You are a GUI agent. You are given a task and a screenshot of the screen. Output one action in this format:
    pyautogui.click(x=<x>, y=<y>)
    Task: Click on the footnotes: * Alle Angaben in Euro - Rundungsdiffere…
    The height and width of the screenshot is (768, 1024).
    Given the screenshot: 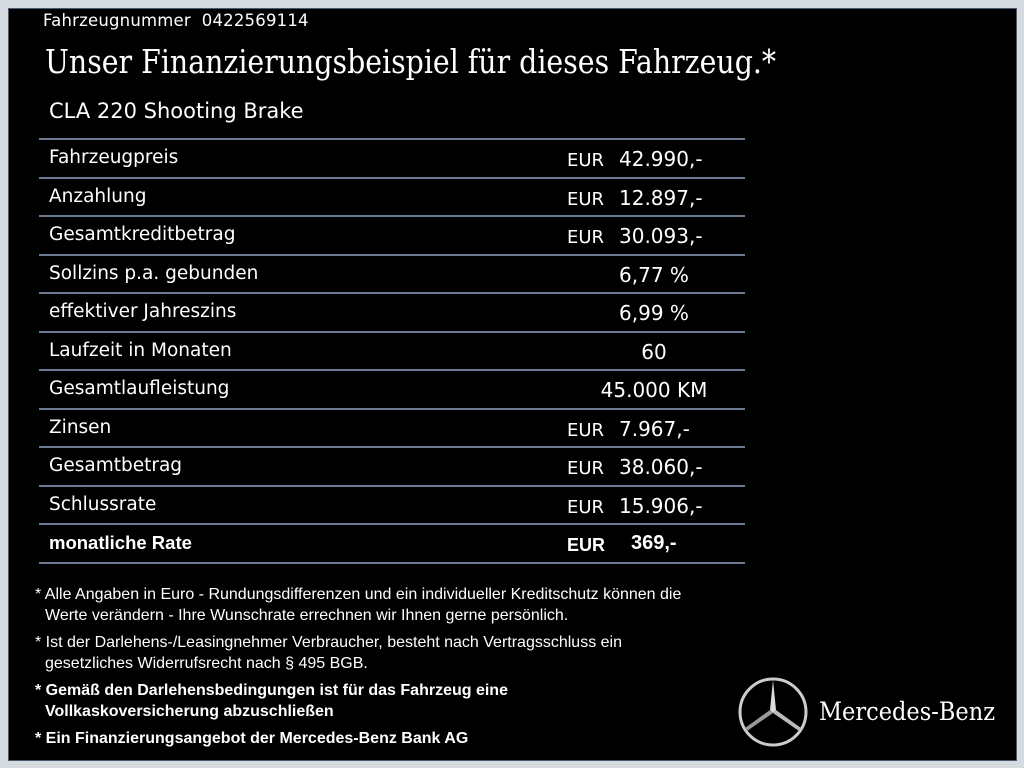 What is the action you would take?
    pyautogui.click(x=358, y=669)
    